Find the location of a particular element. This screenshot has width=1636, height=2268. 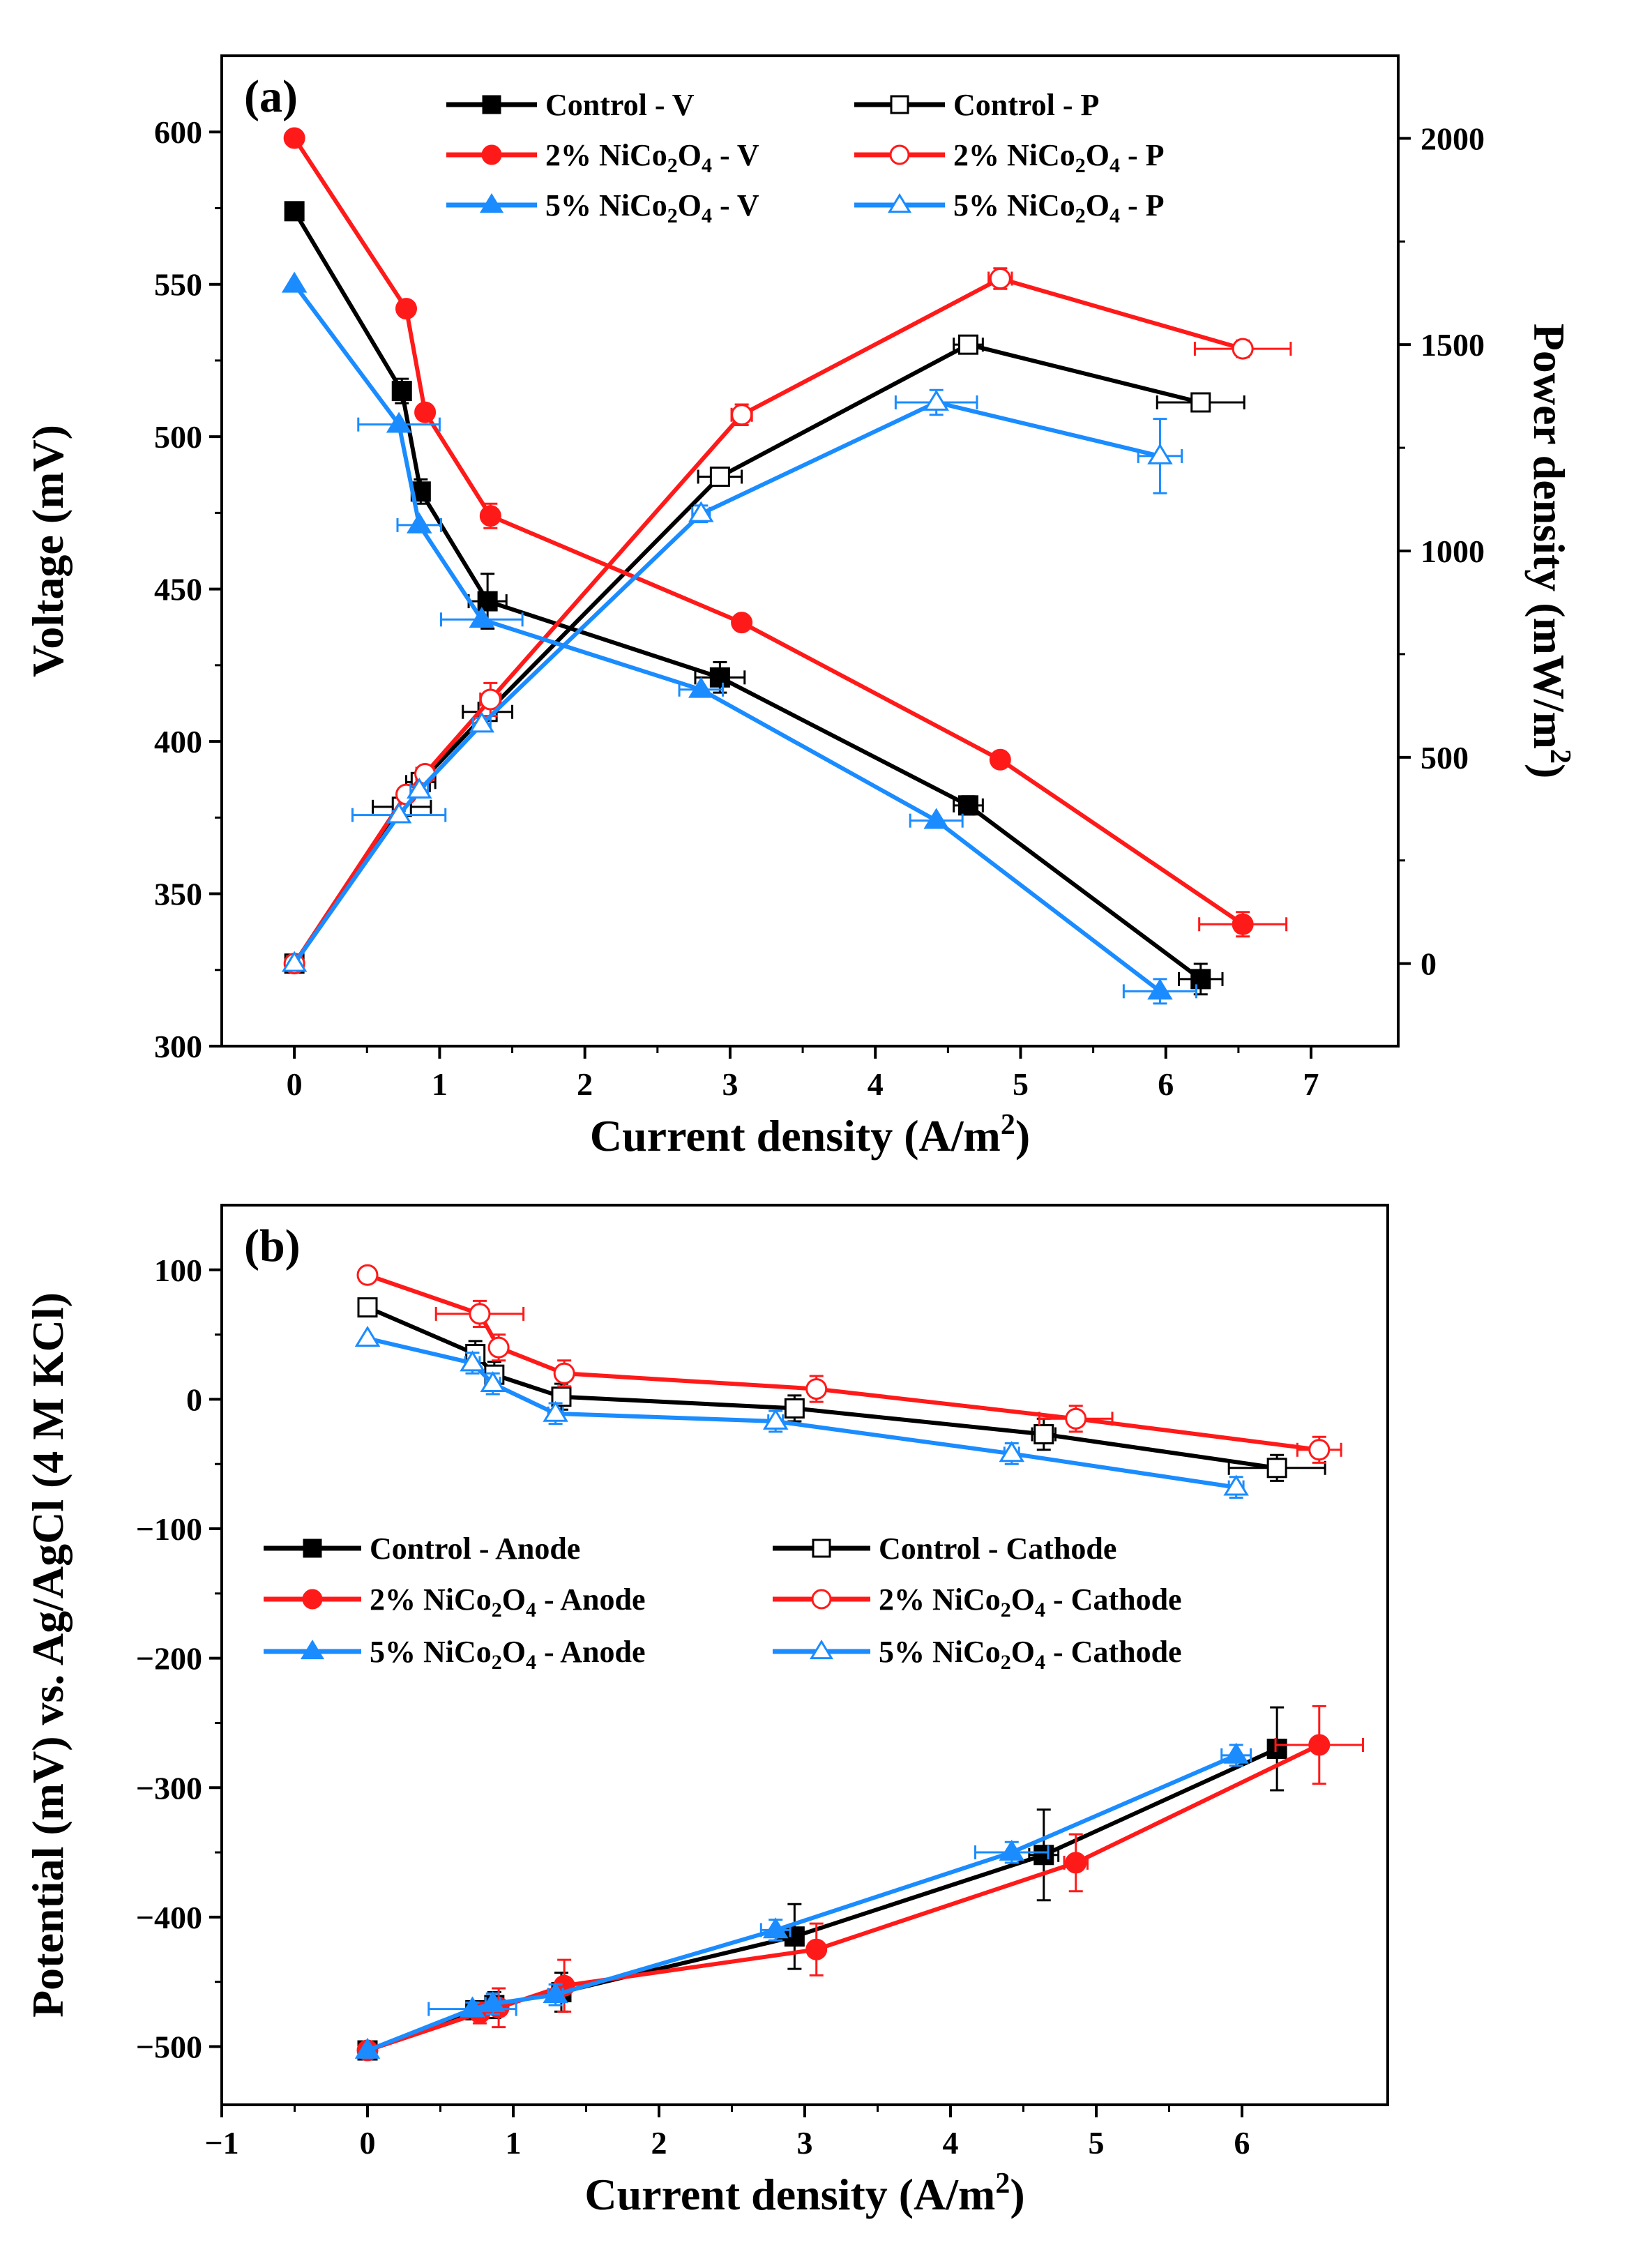

series-5pct-nico2o4-p is located at coordinates (732, 680).